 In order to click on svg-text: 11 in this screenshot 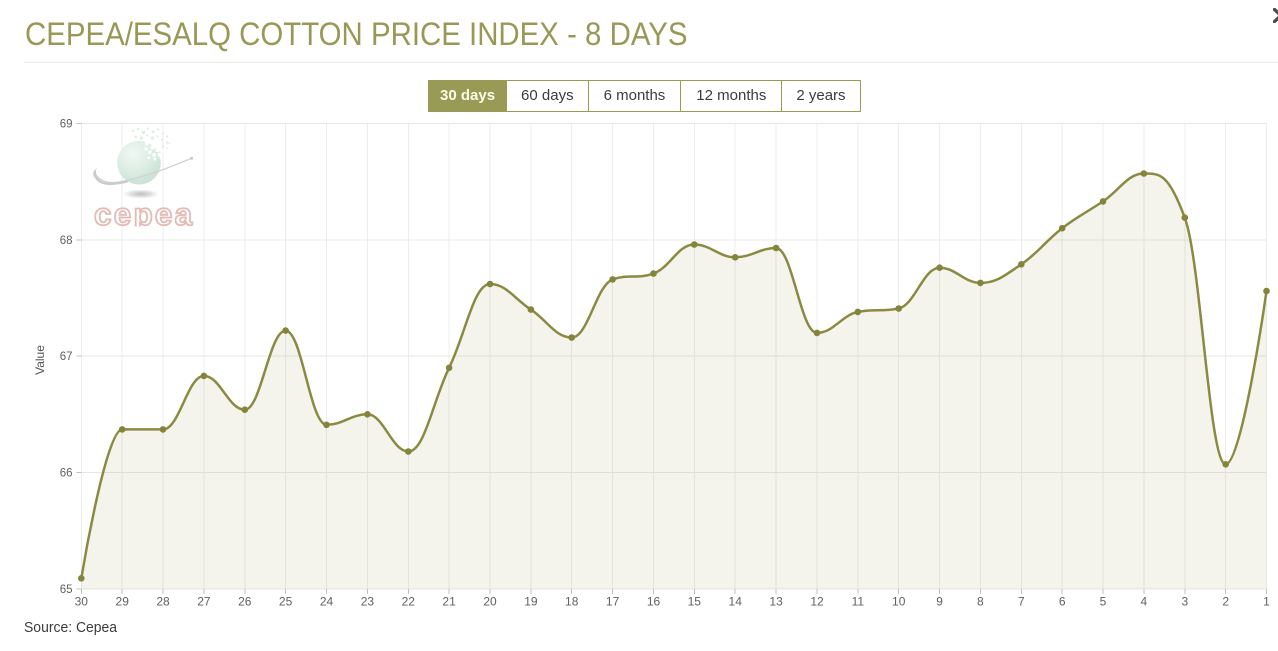, I will do `click(858, 602)`.